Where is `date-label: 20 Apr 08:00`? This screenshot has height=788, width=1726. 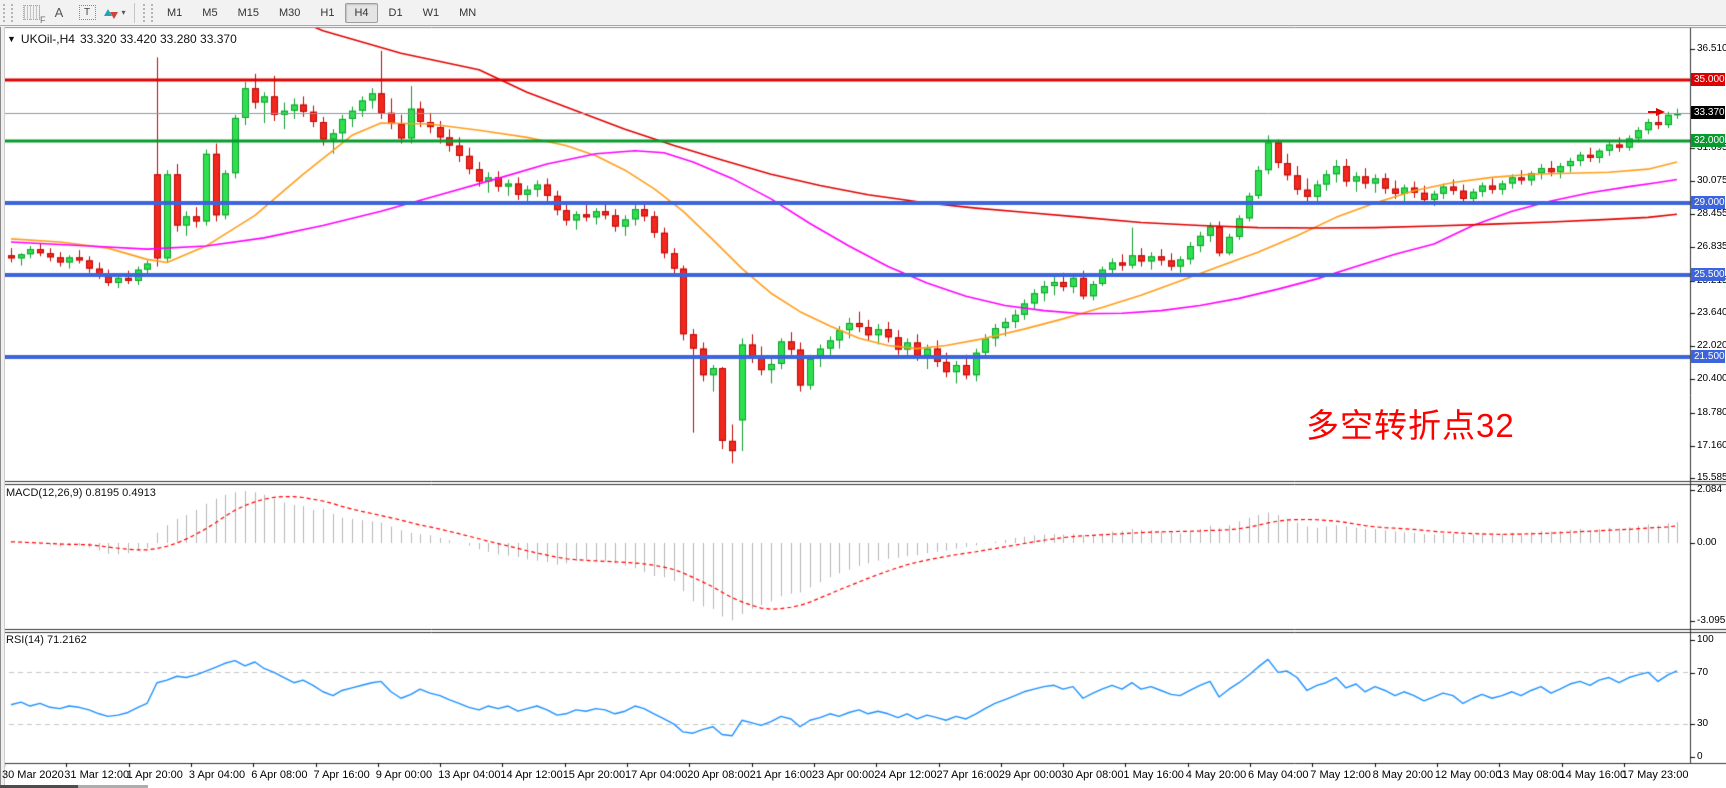
date-label: 20 Apr 08:00 is located at coordinates (718, 775).